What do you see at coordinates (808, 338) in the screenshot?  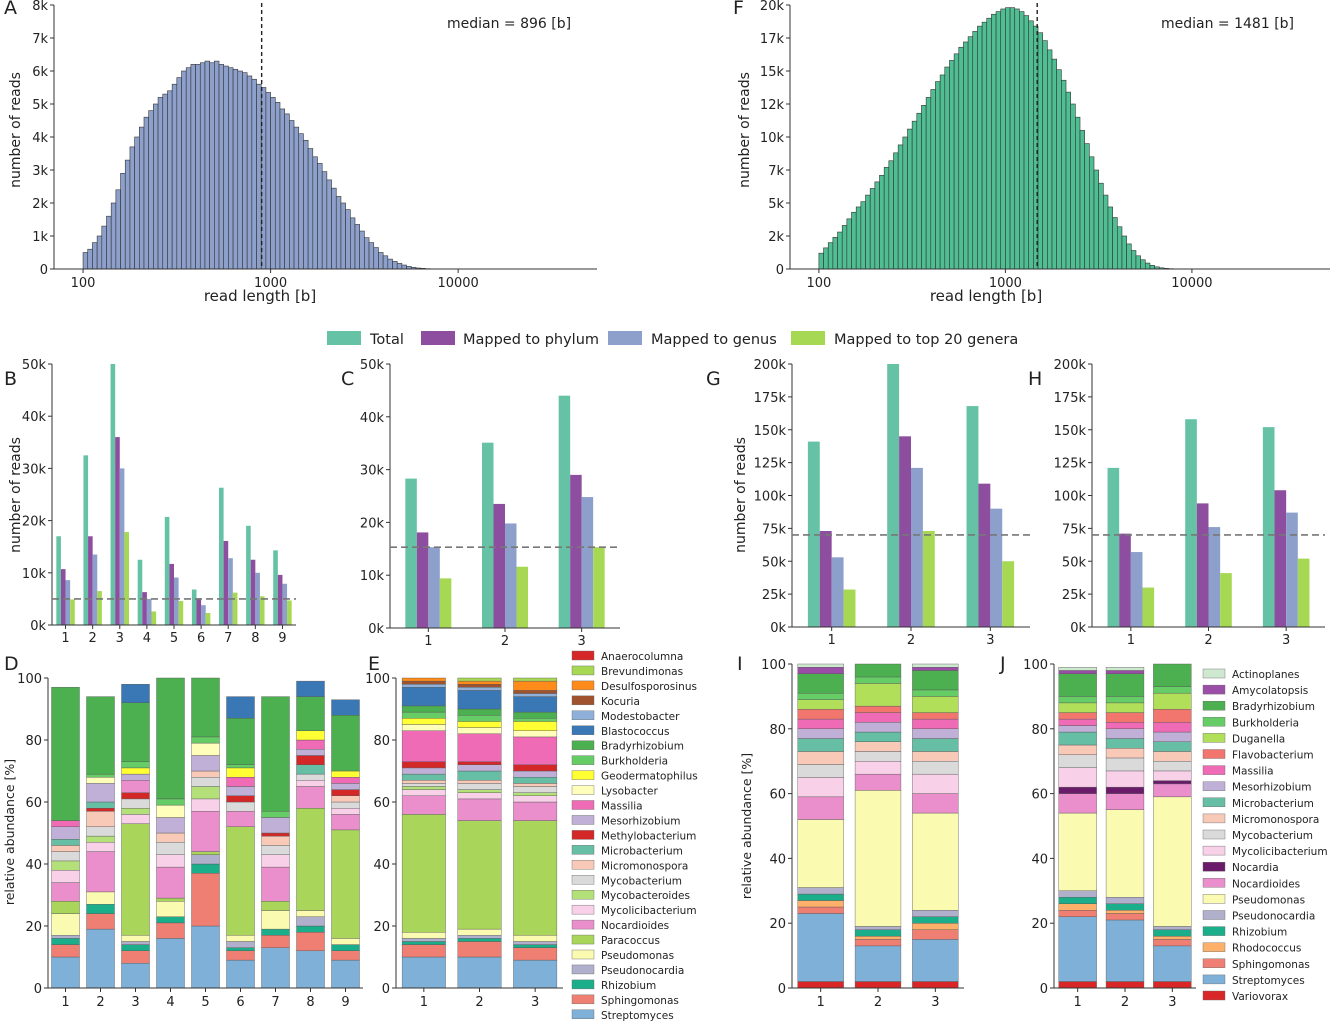 I see `legend-swatch-top20` at bounding box center [808, 338].